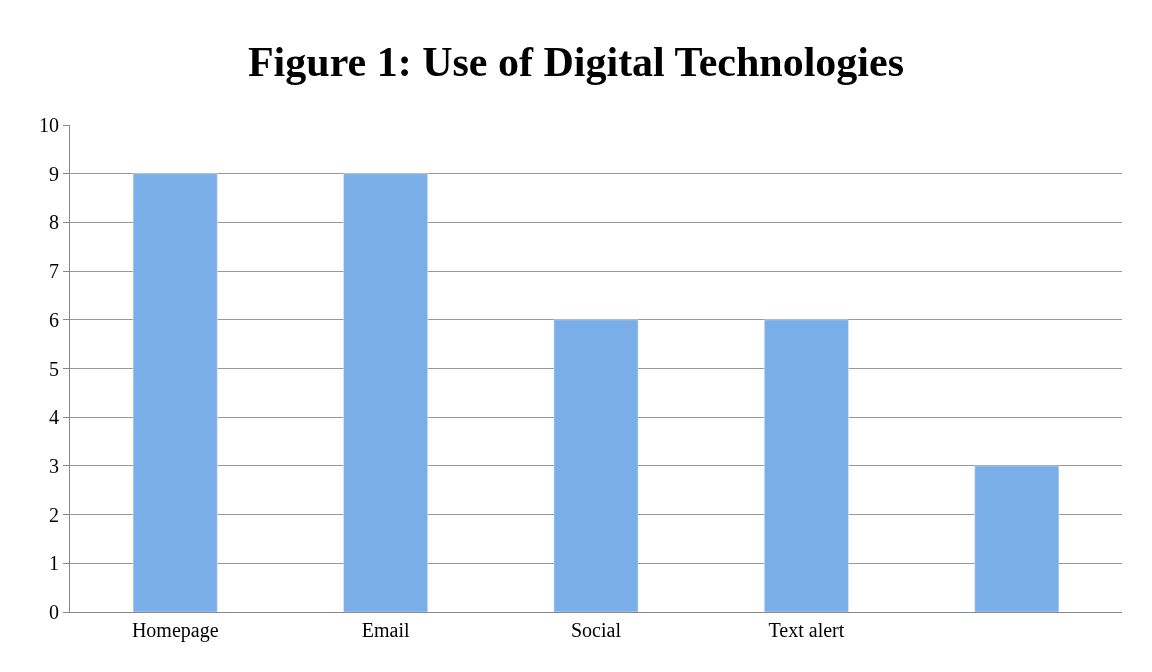 Image resolution: width=1152 pixels, height=672 pixels. Describe the element at coordinates (49, 125) in the screenshot. I see `y-tick-label: 10` at that location.